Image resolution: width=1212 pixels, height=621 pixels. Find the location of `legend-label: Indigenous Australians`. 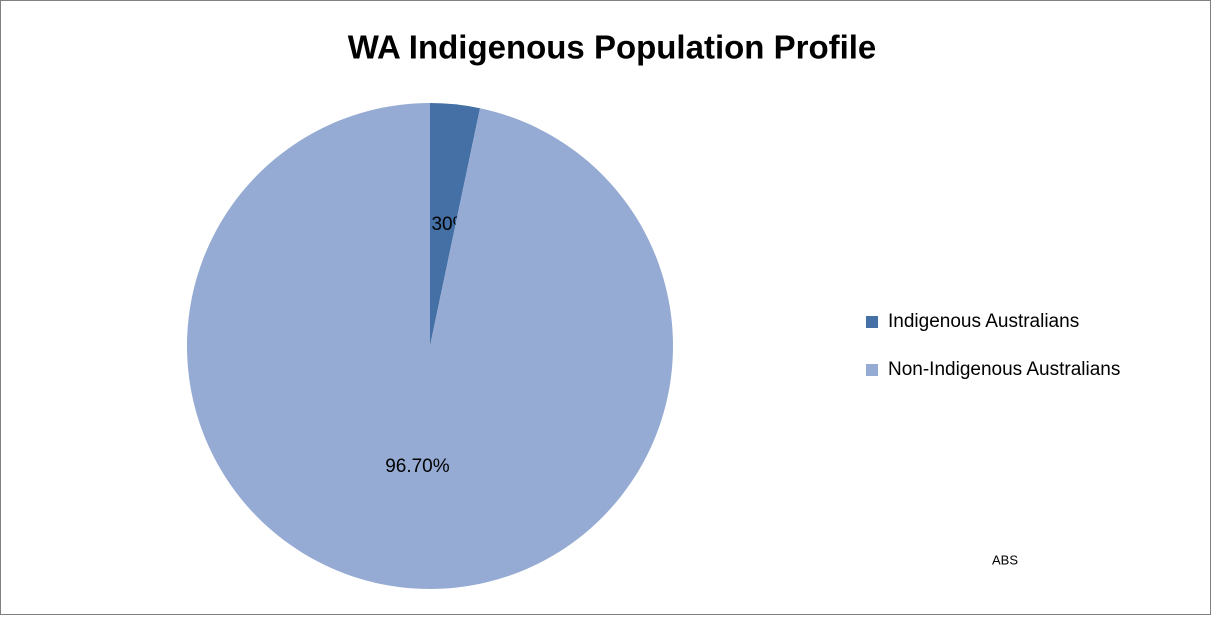

legend-label: Indigenous Australians is located at coordinates (983, 321).